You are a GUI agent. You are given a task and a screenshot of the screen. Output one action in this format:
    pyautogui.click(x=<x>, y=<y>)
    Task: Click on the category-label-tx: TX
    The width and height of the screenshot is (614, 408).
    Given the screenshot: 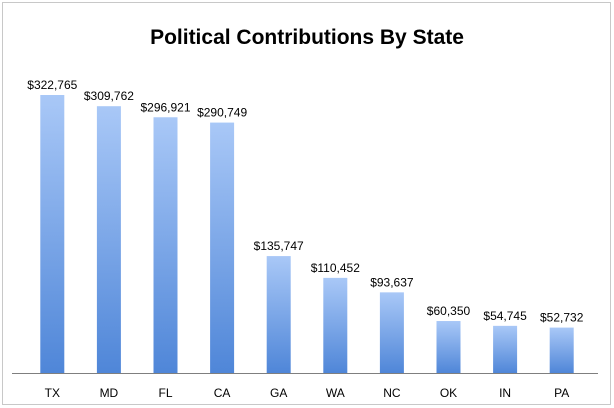 What is the action you would take?
    pyautogui.click(x=52, y=393)
    